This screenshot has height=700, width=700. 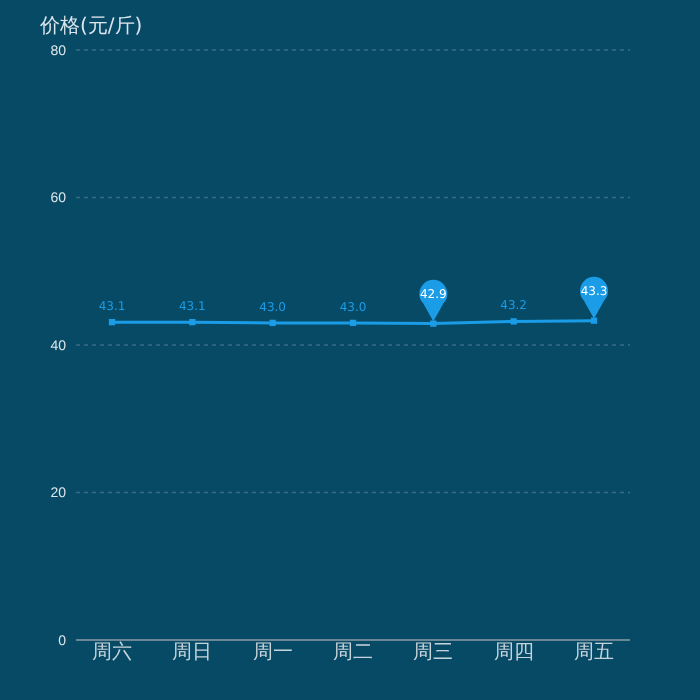 I want to click on x-tick-label: 周日, so click(x=192, y=653).